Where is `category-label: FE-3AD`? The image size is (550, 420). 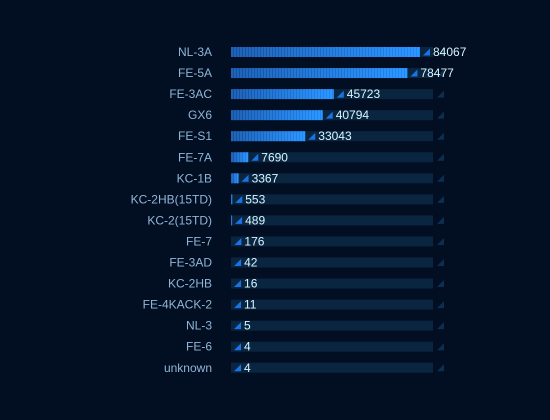 category-label: FE-3AD is located at coordinates (190, 263).